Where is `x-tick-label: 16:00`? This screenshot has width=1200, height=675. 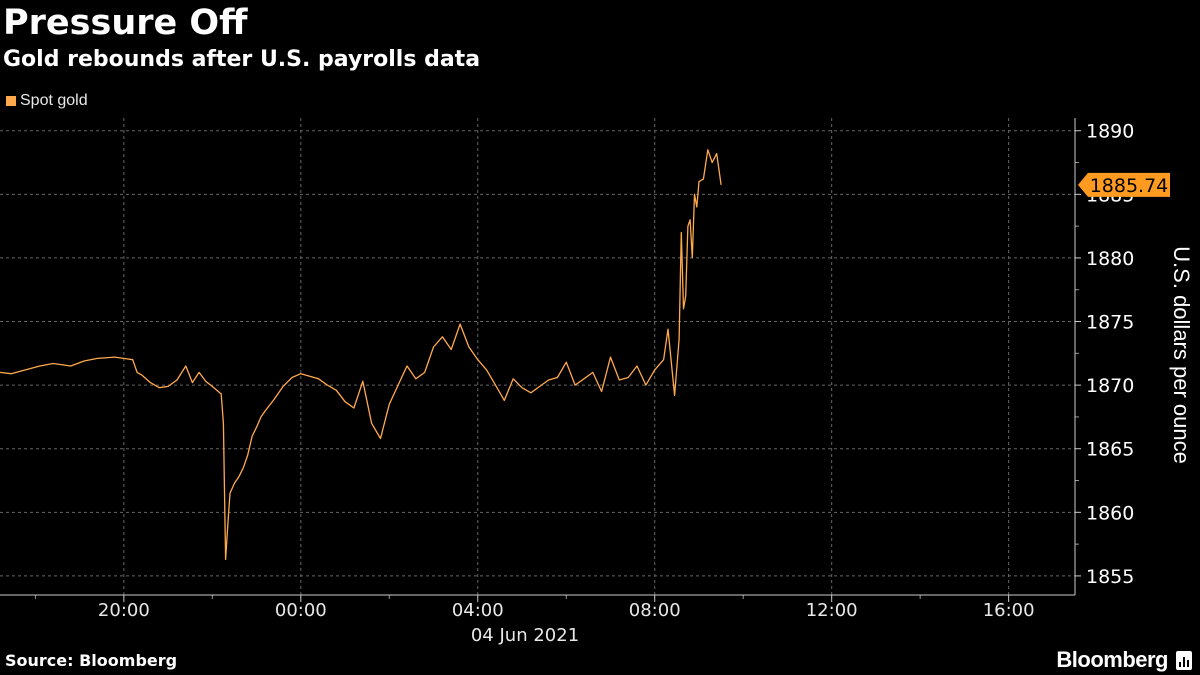 x-tick-label: 16:00 is located at coordinates (1009, 610).